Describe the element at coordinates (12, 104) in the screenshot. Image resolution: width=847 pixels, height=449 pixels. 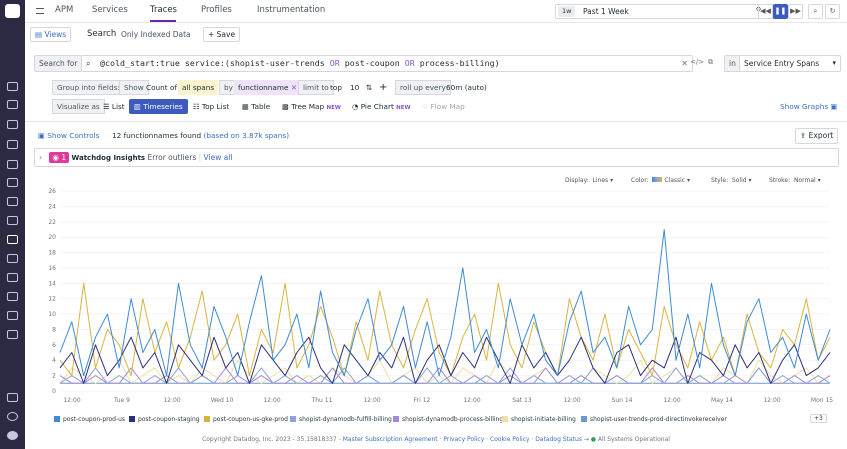
I see `watchdog-nav-icon` at that location.